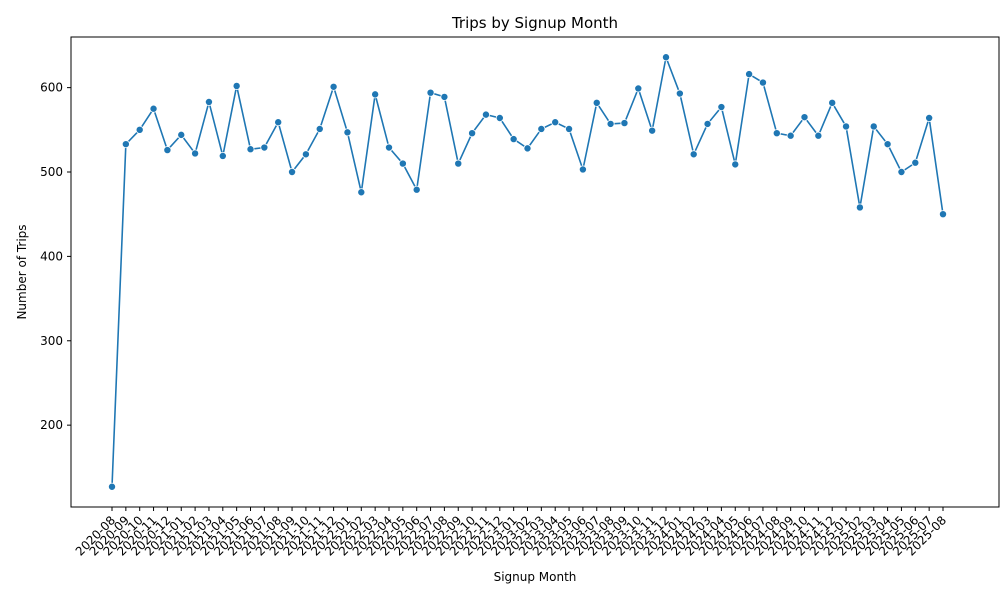  I want to click on y-tick-label: 500, so click(51, 172).